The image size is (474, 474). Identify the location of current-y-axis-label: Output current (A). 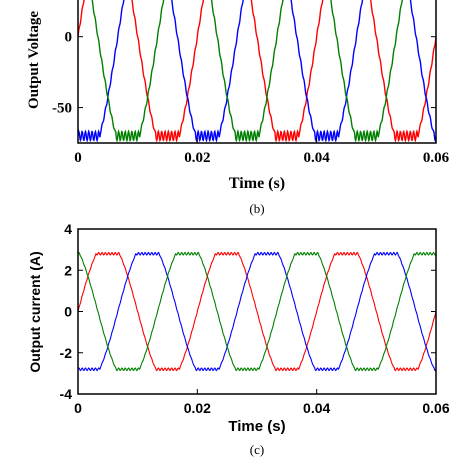
(35, 311).